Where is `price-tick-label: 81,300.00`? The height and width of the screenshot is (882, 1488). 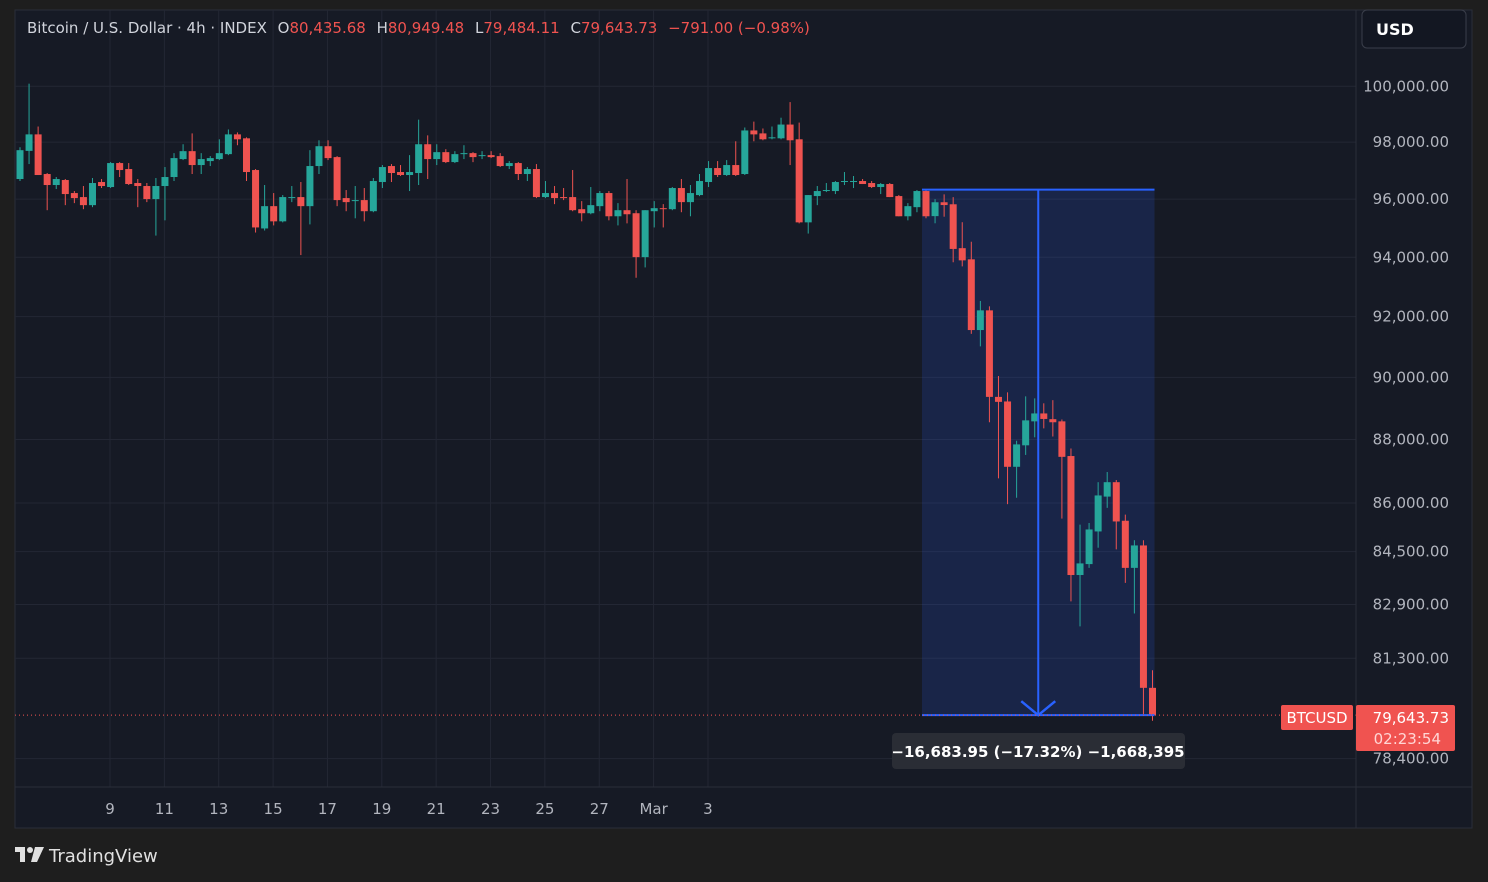 price-tick-label: 81,300.00 is located at coordinates (1411, 658).